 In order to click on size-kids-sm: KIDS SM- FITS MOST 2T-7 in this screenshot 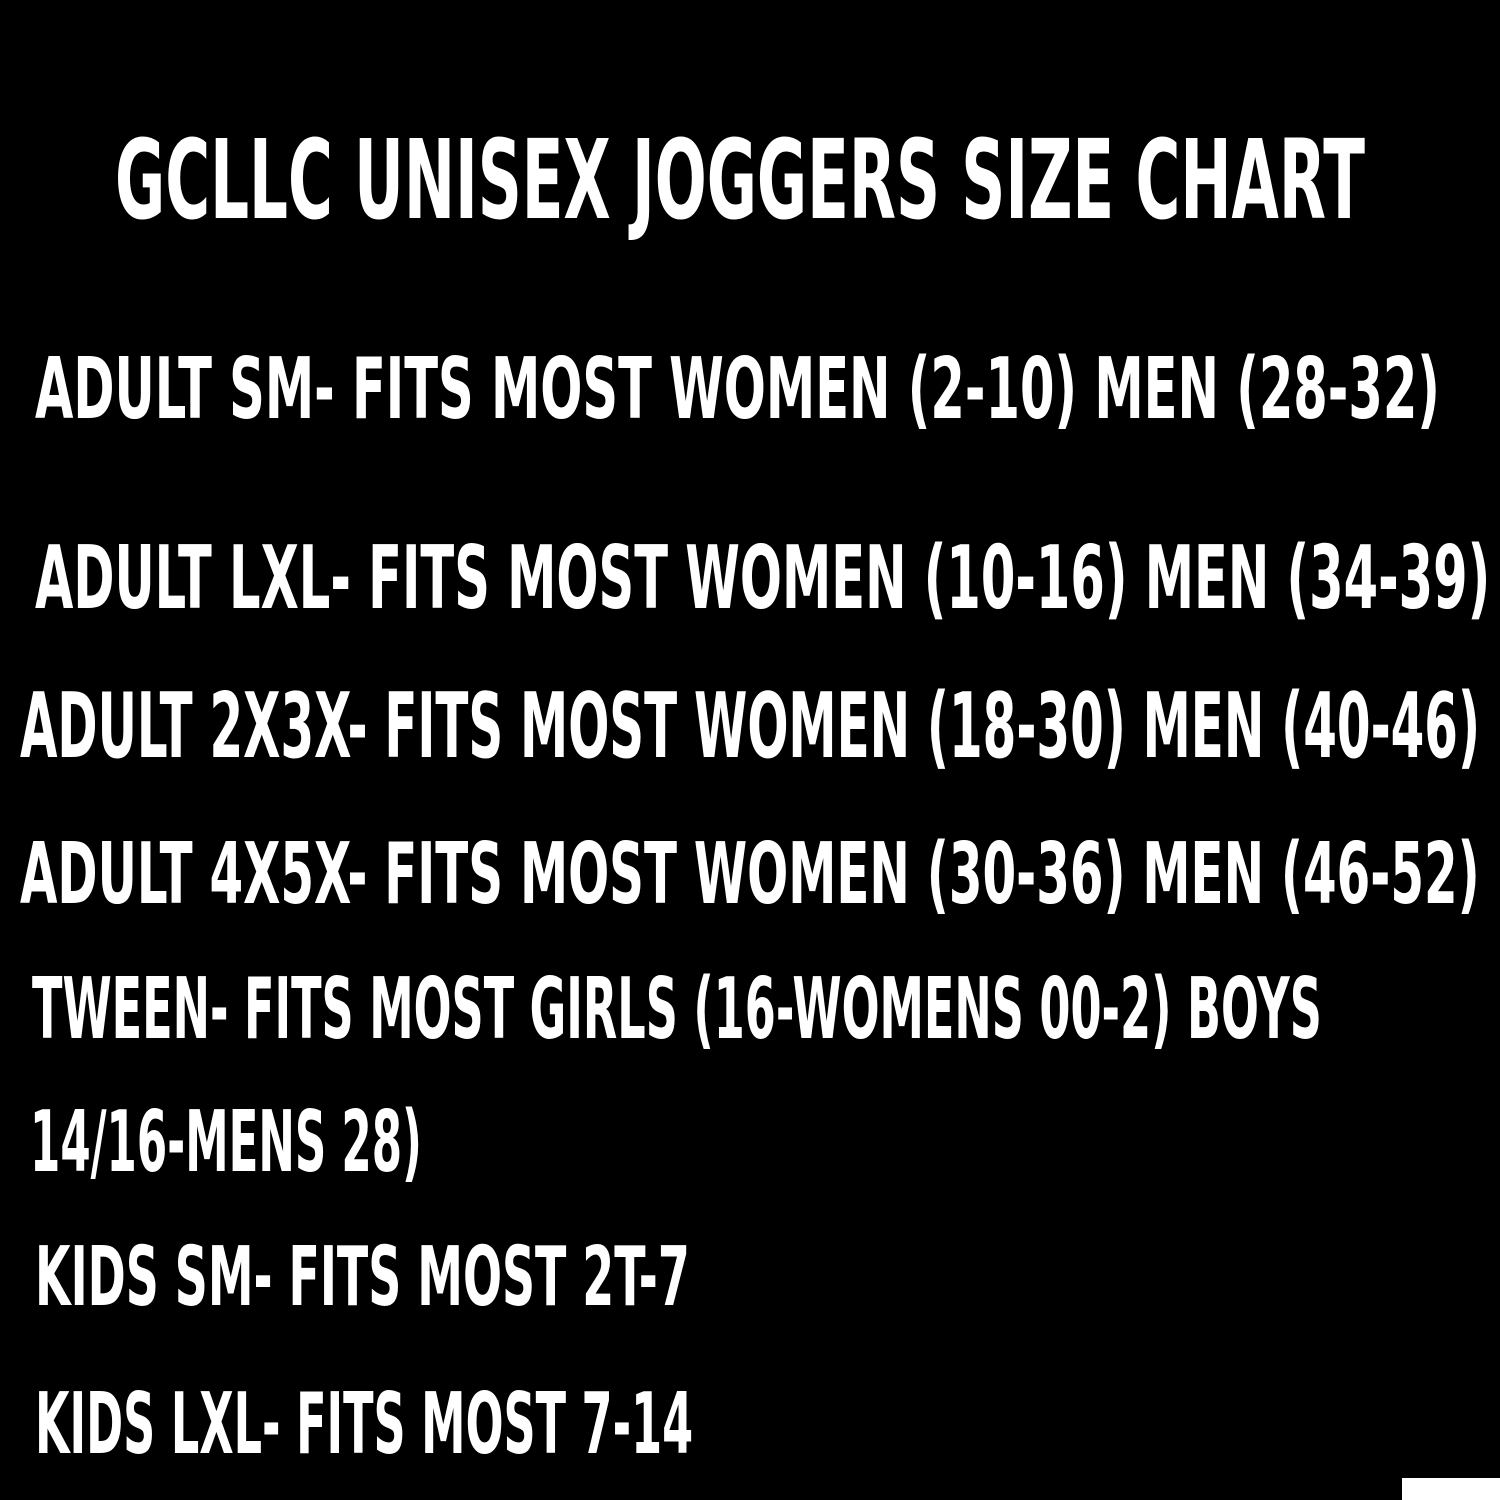, I will do `click(362, 1277)`.